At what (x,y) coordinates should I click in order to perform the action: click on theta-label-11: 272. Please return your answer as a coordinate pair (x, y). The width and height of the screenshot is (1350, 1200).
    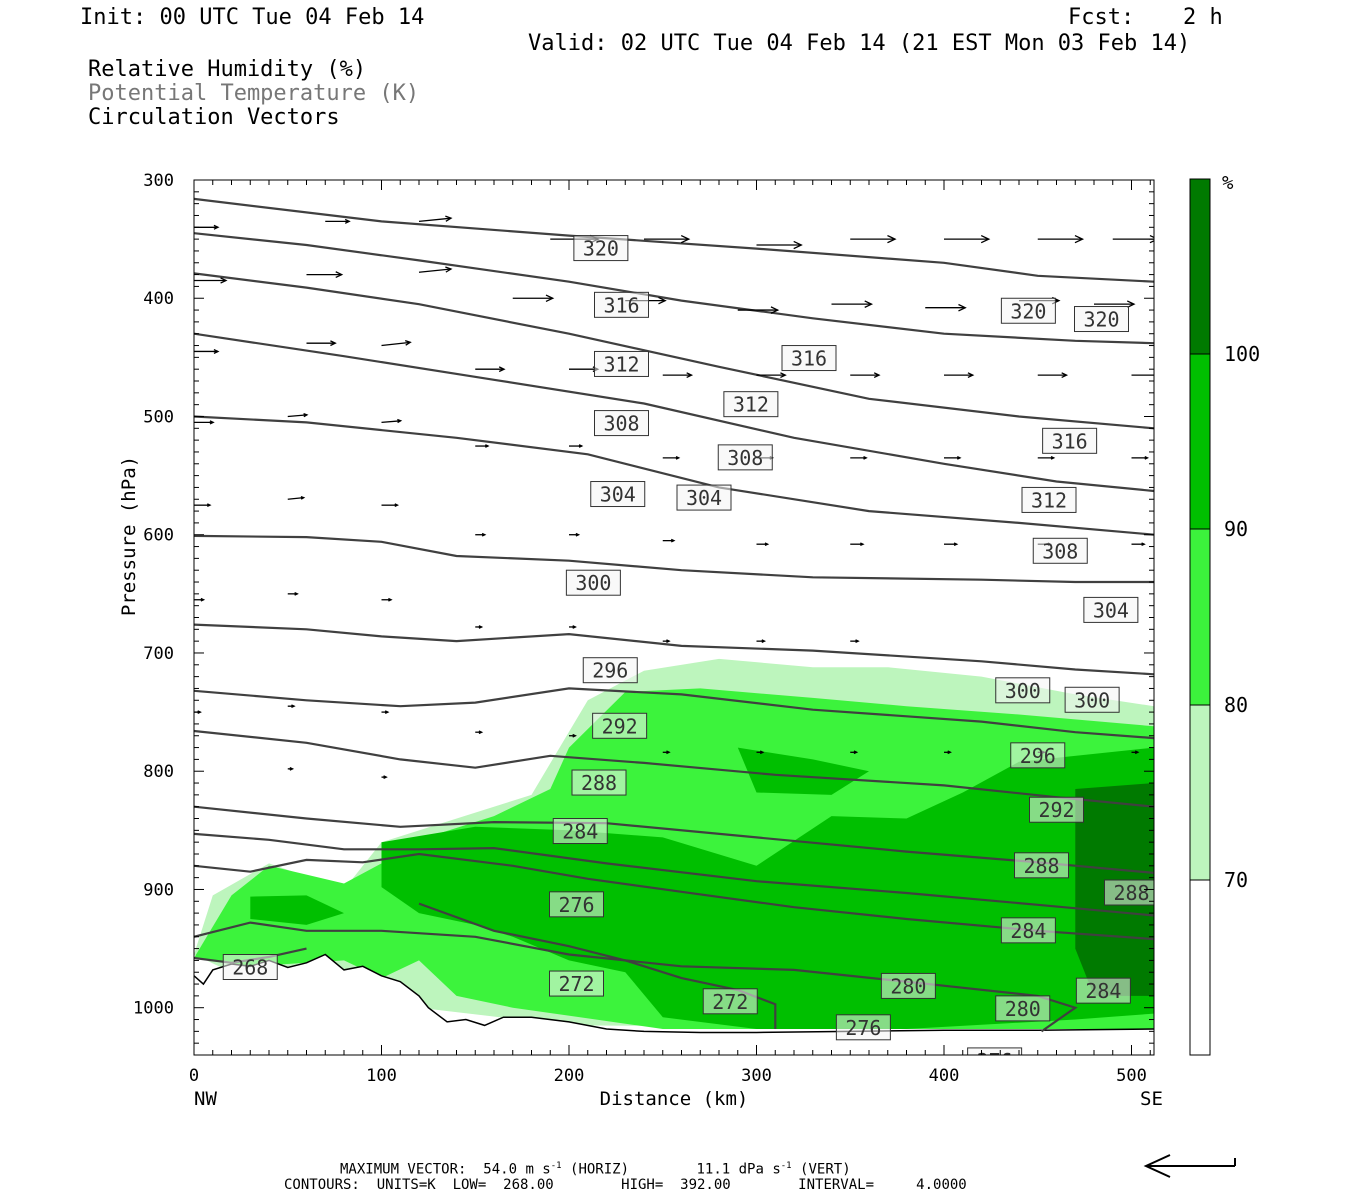
    Looking at the image, I should click on (576, 983).